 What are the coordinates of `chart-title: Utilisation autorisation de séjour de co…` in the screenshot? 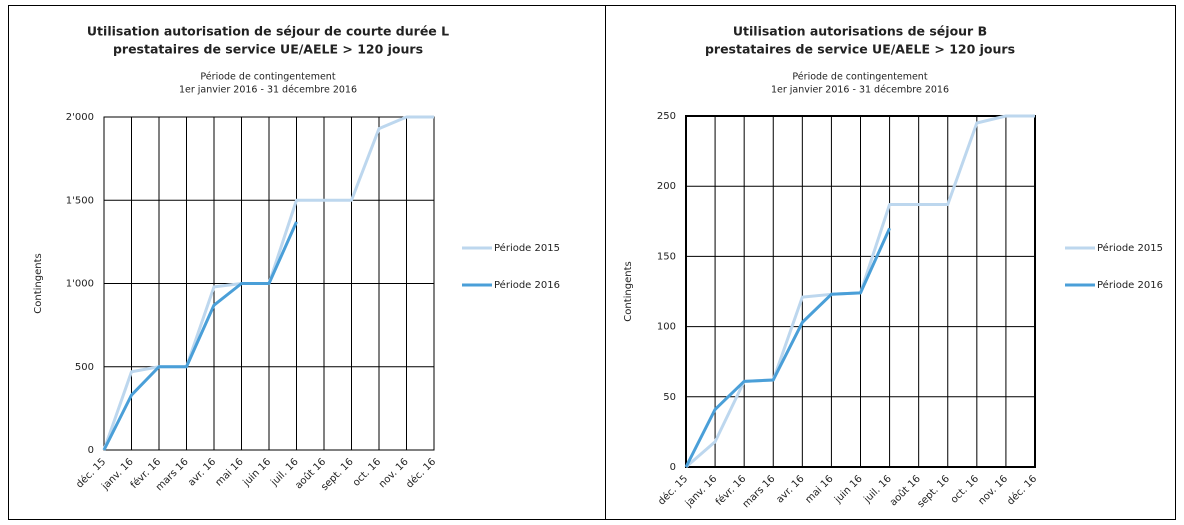 It's located at (268, 31).